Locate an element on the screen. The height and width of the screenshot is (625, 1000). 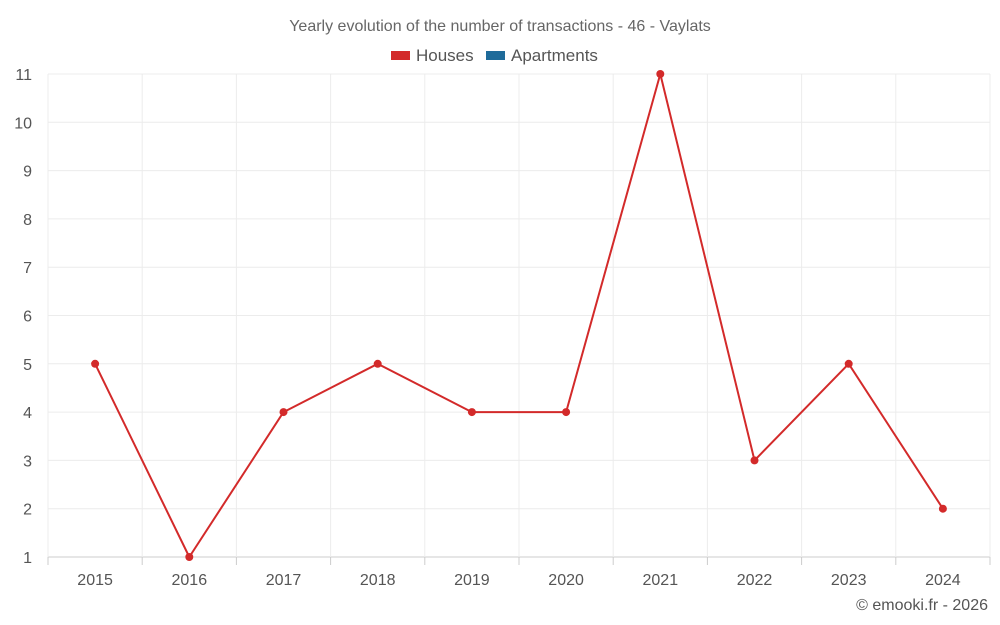
y-tick-label: 6 is located at coordinates (27, 317).